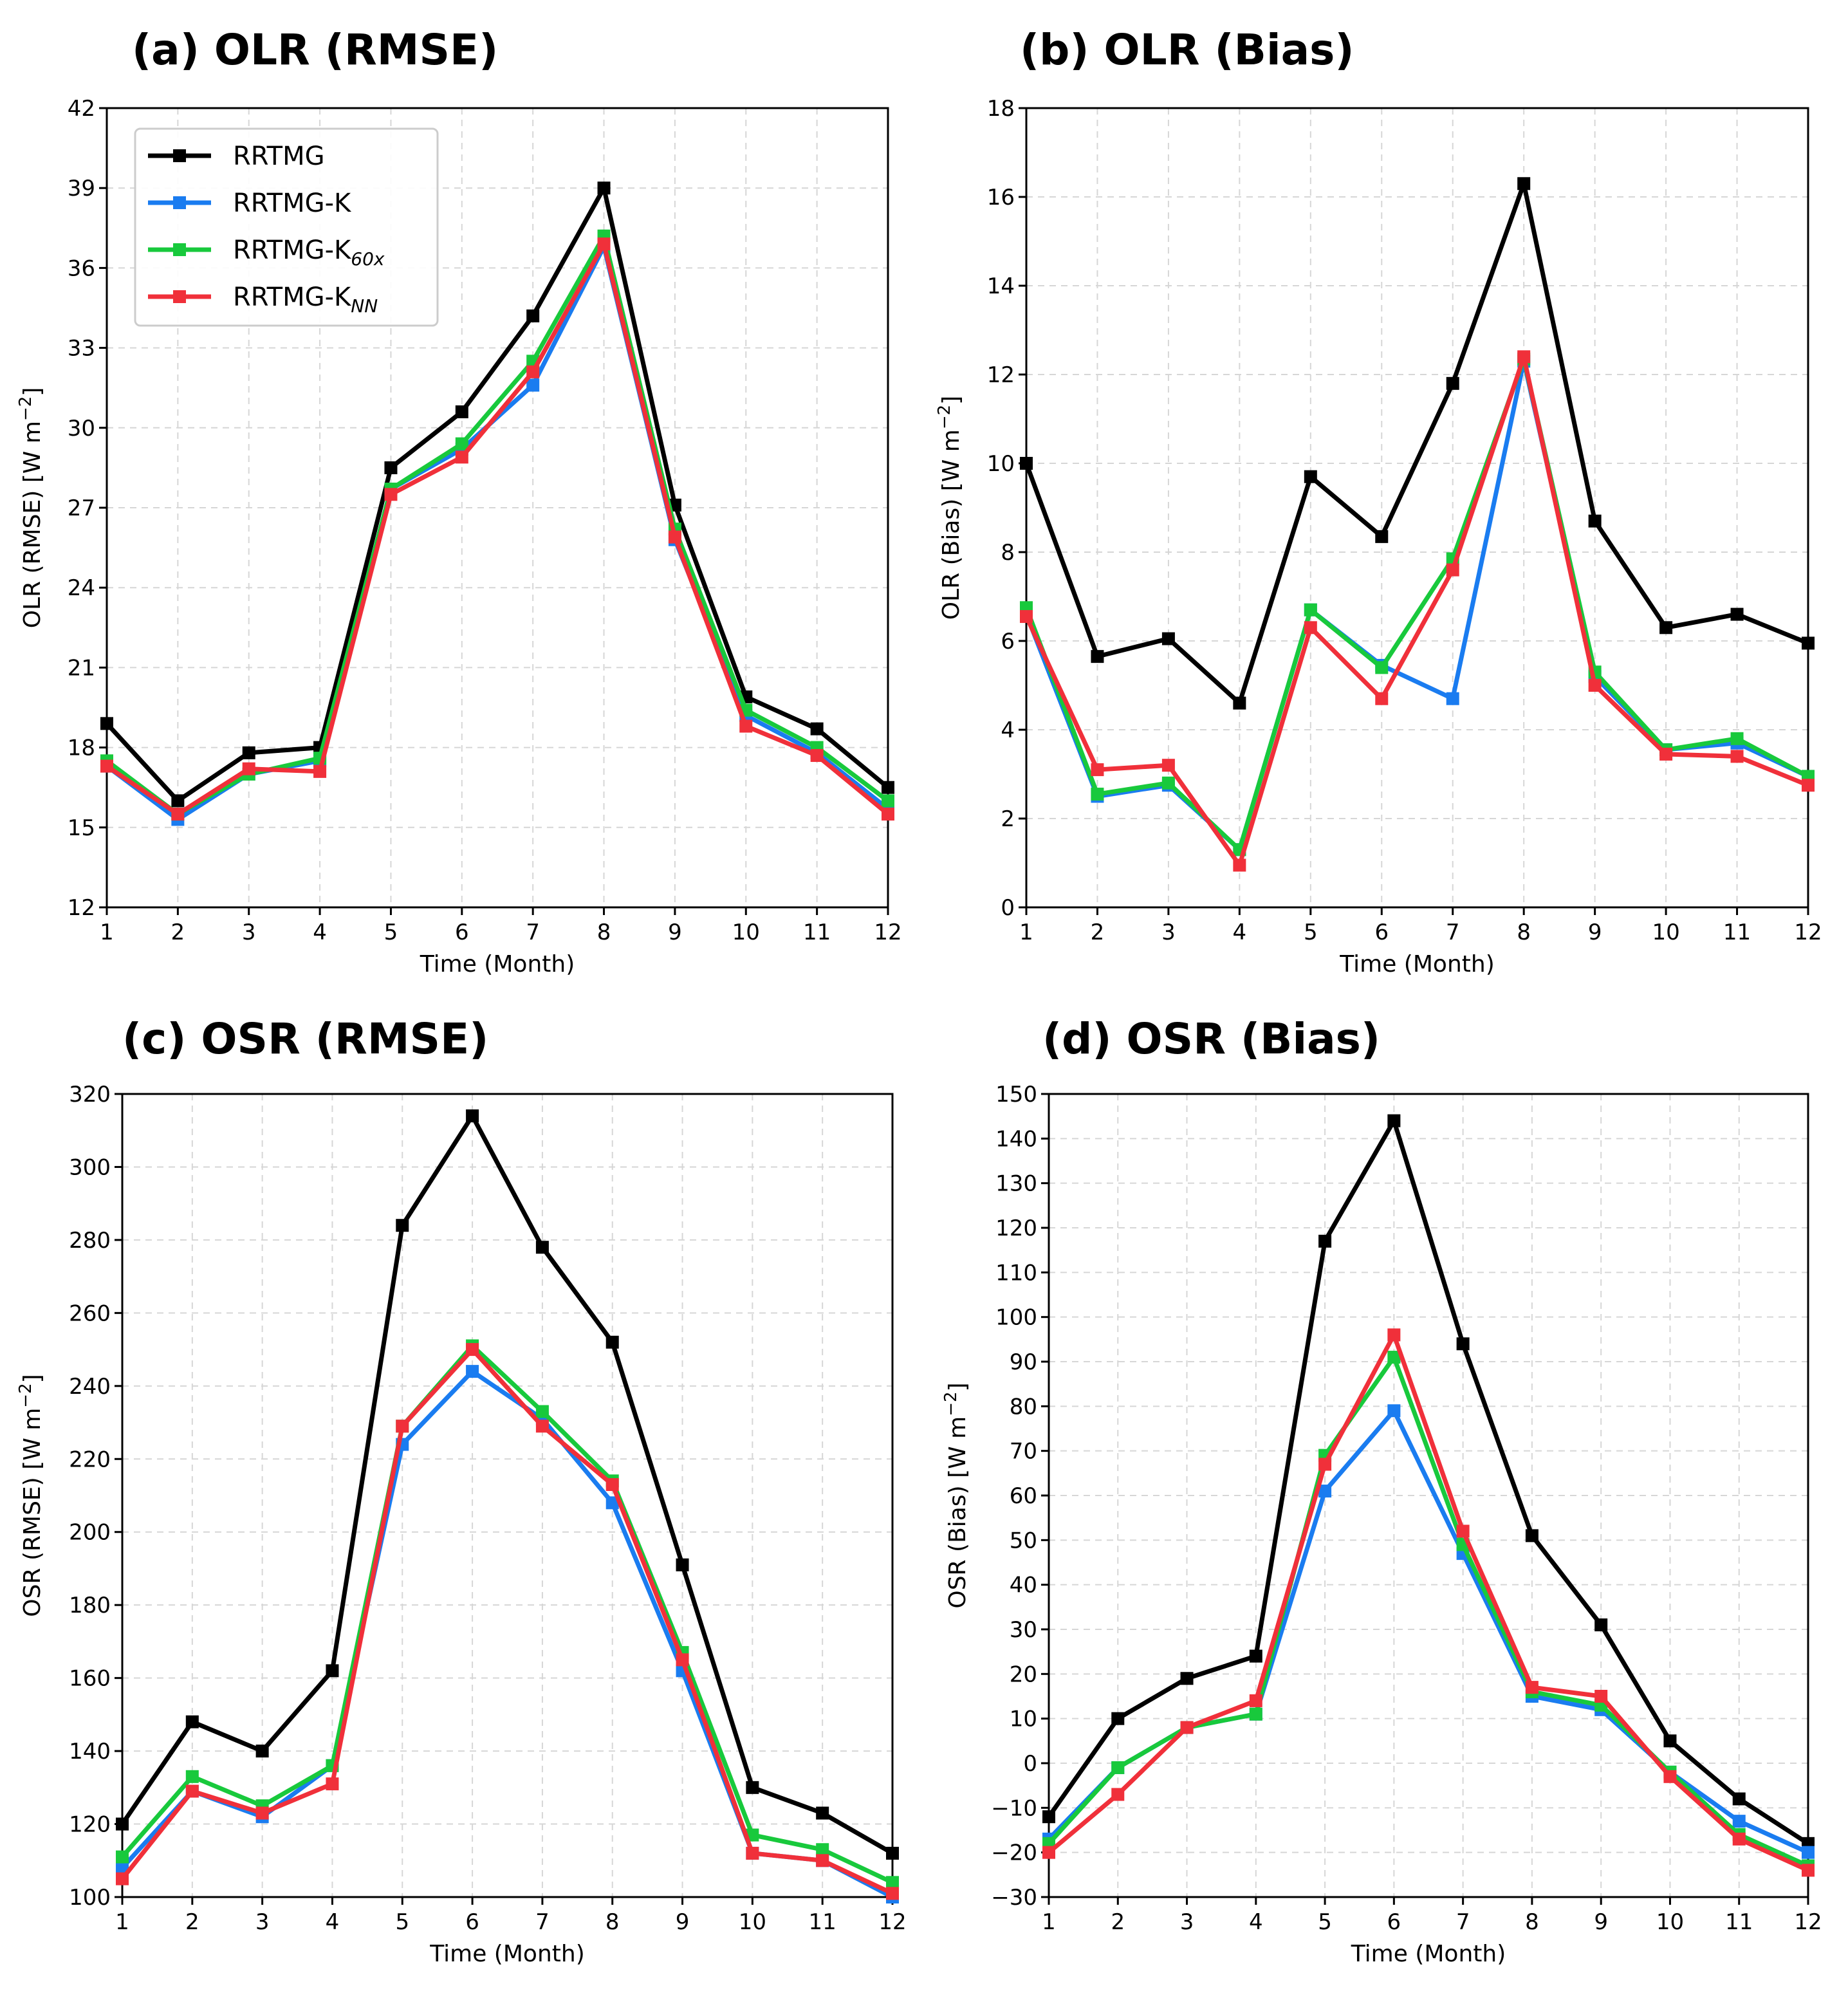 The image size is (1848, 1991). Describe the element at coordinates (31, 1495) in the screenshot. I see `y-axis-label: OSR (RMSE) [W m−2]` at that location.